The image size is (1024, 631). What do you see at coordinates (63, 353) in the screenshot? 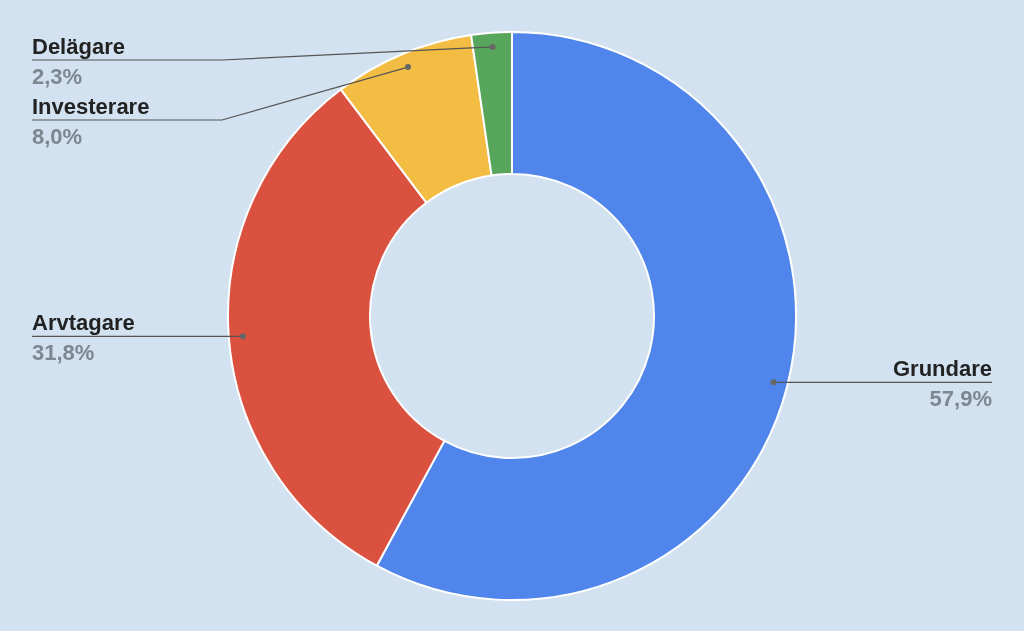
I see `data-label: 31,8%` at bounding box center [63, 353].